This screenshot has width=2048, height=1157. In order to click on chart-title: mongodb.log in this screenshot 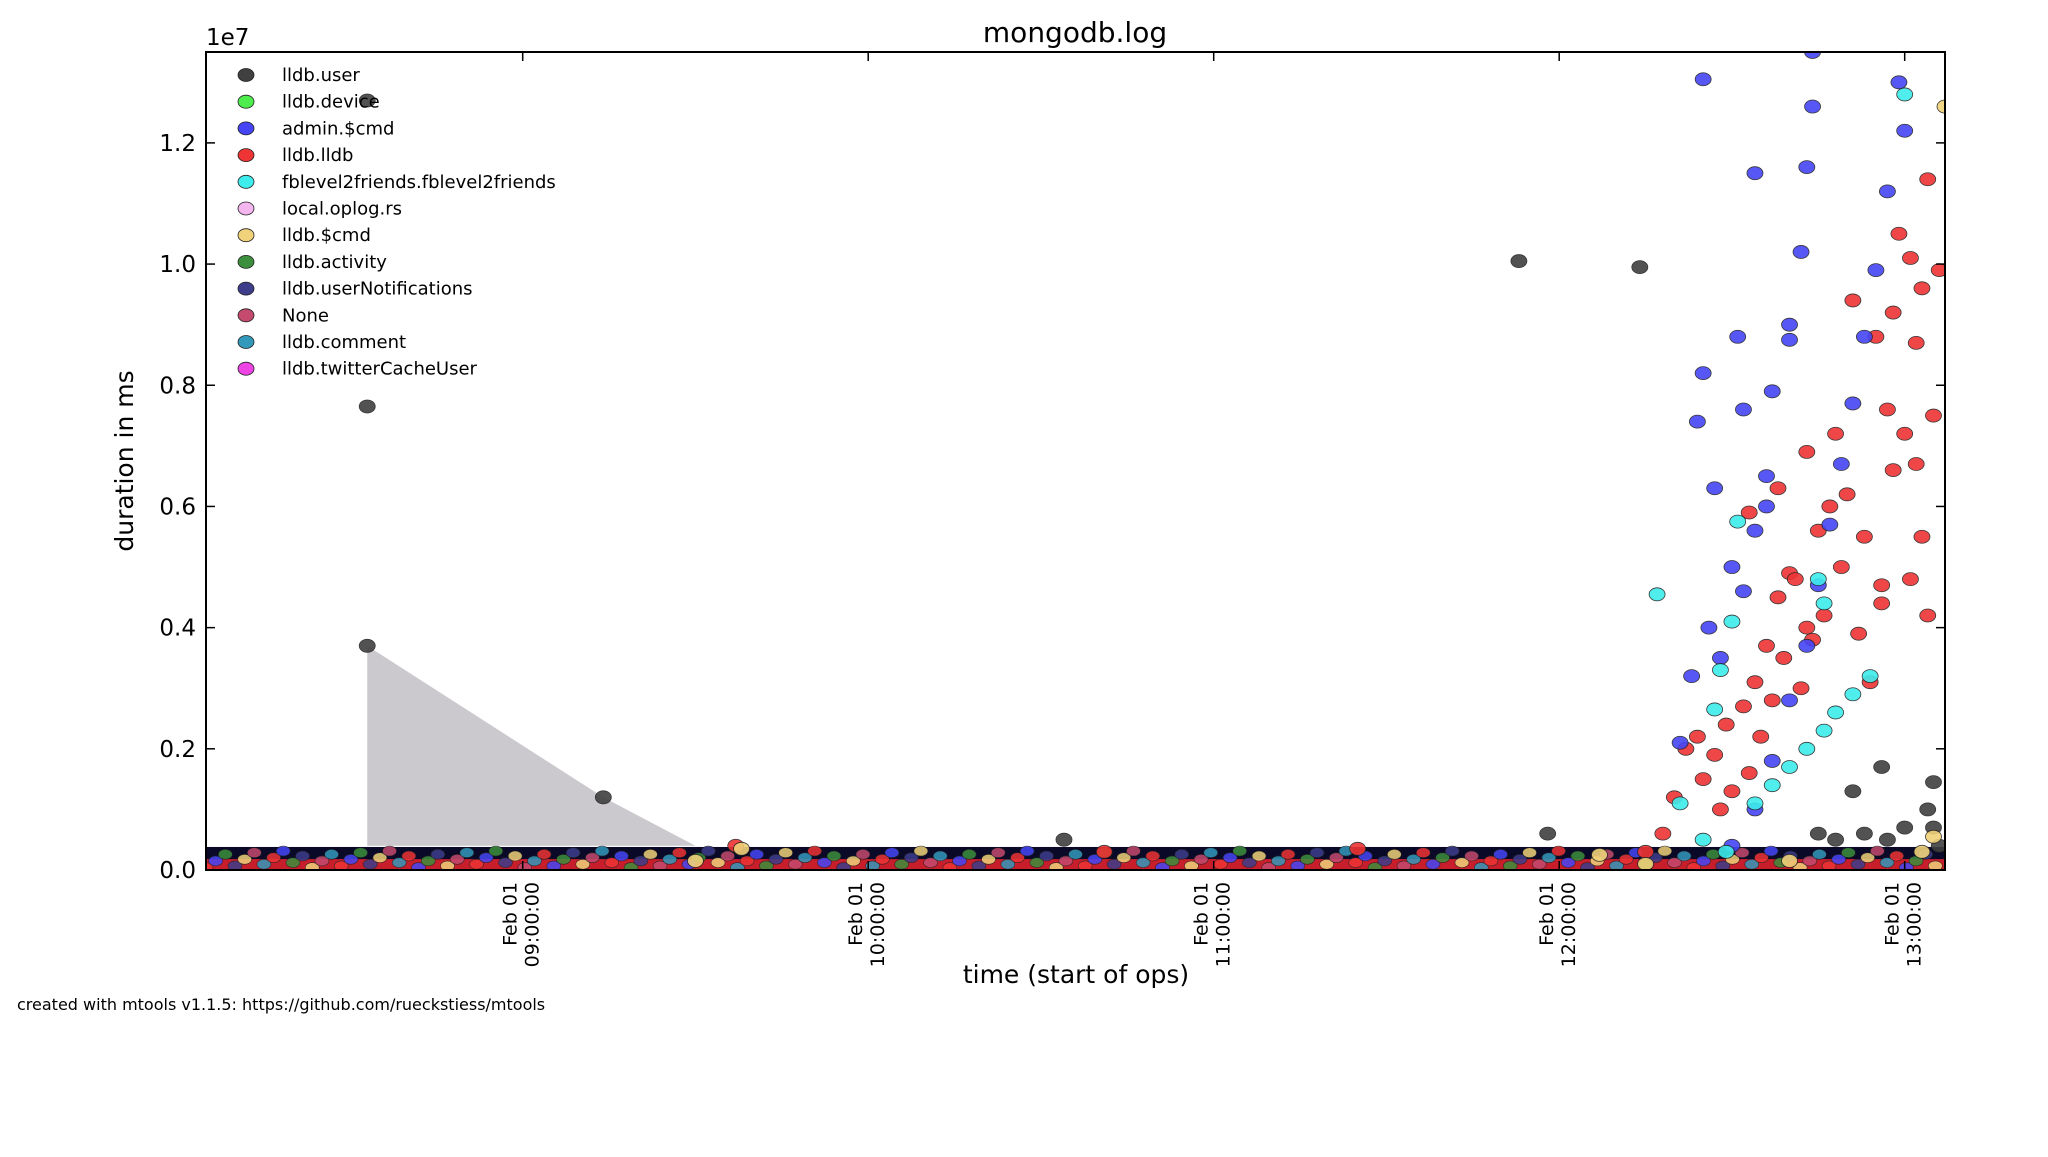, I will do `click(1075, 32)`.